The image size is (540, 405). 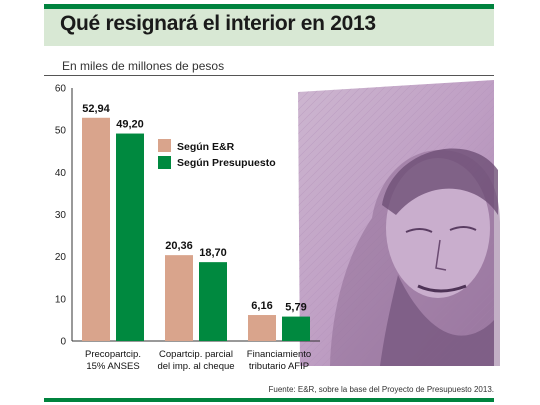 I want to click on value-label: 5,79, so click(x=295, y=308).